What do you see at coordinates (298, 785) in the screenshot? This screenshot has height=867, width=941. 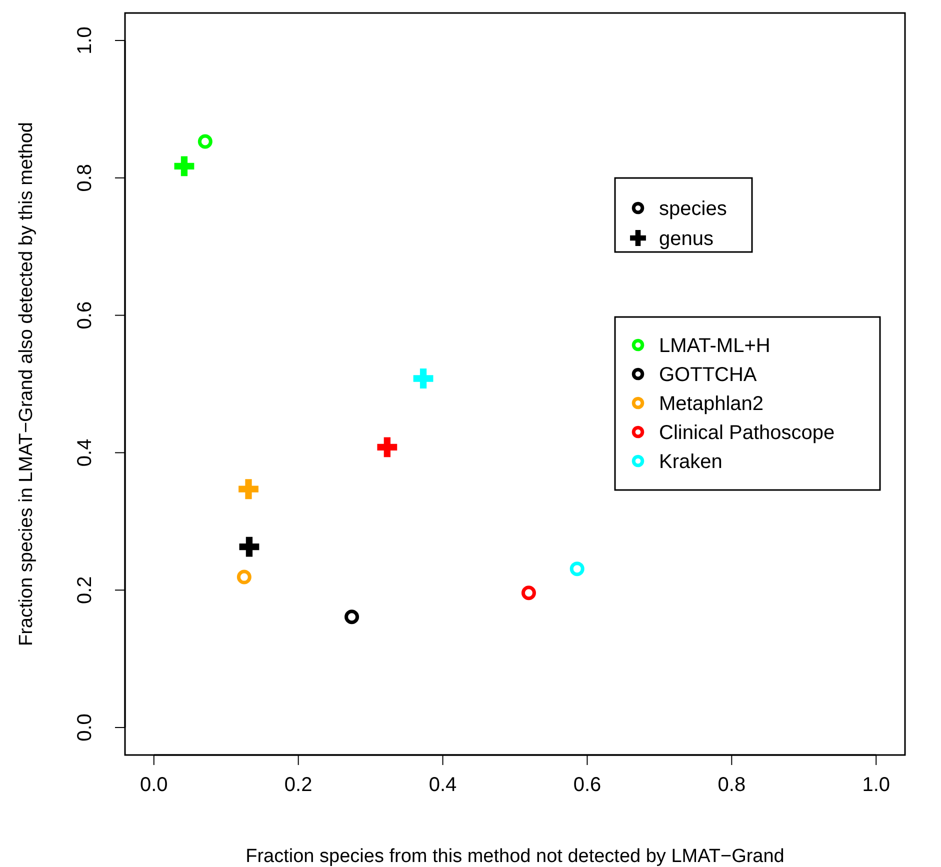 I see `x-tick-label: 0.2` at bounding box center [298, 785].